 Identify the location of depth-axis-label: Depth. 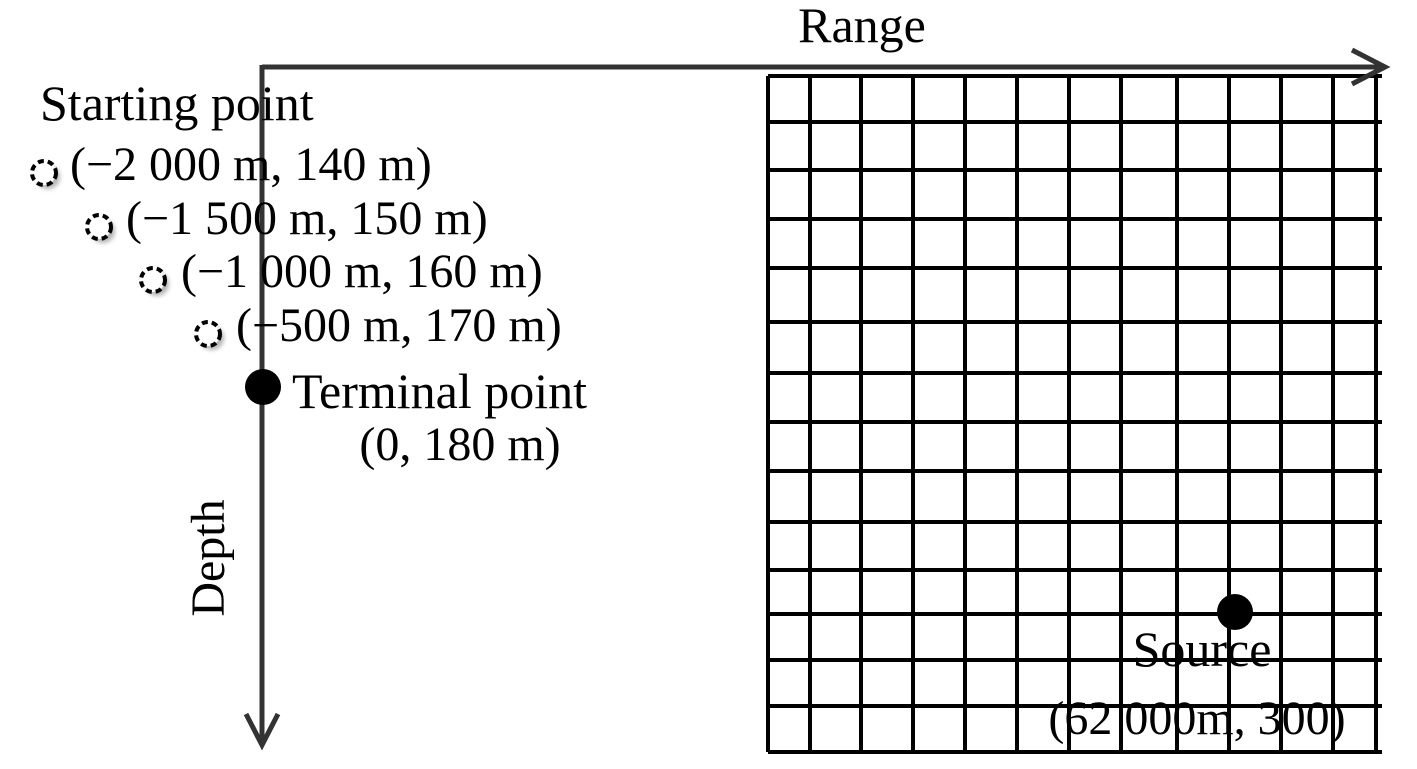
(208, 557).